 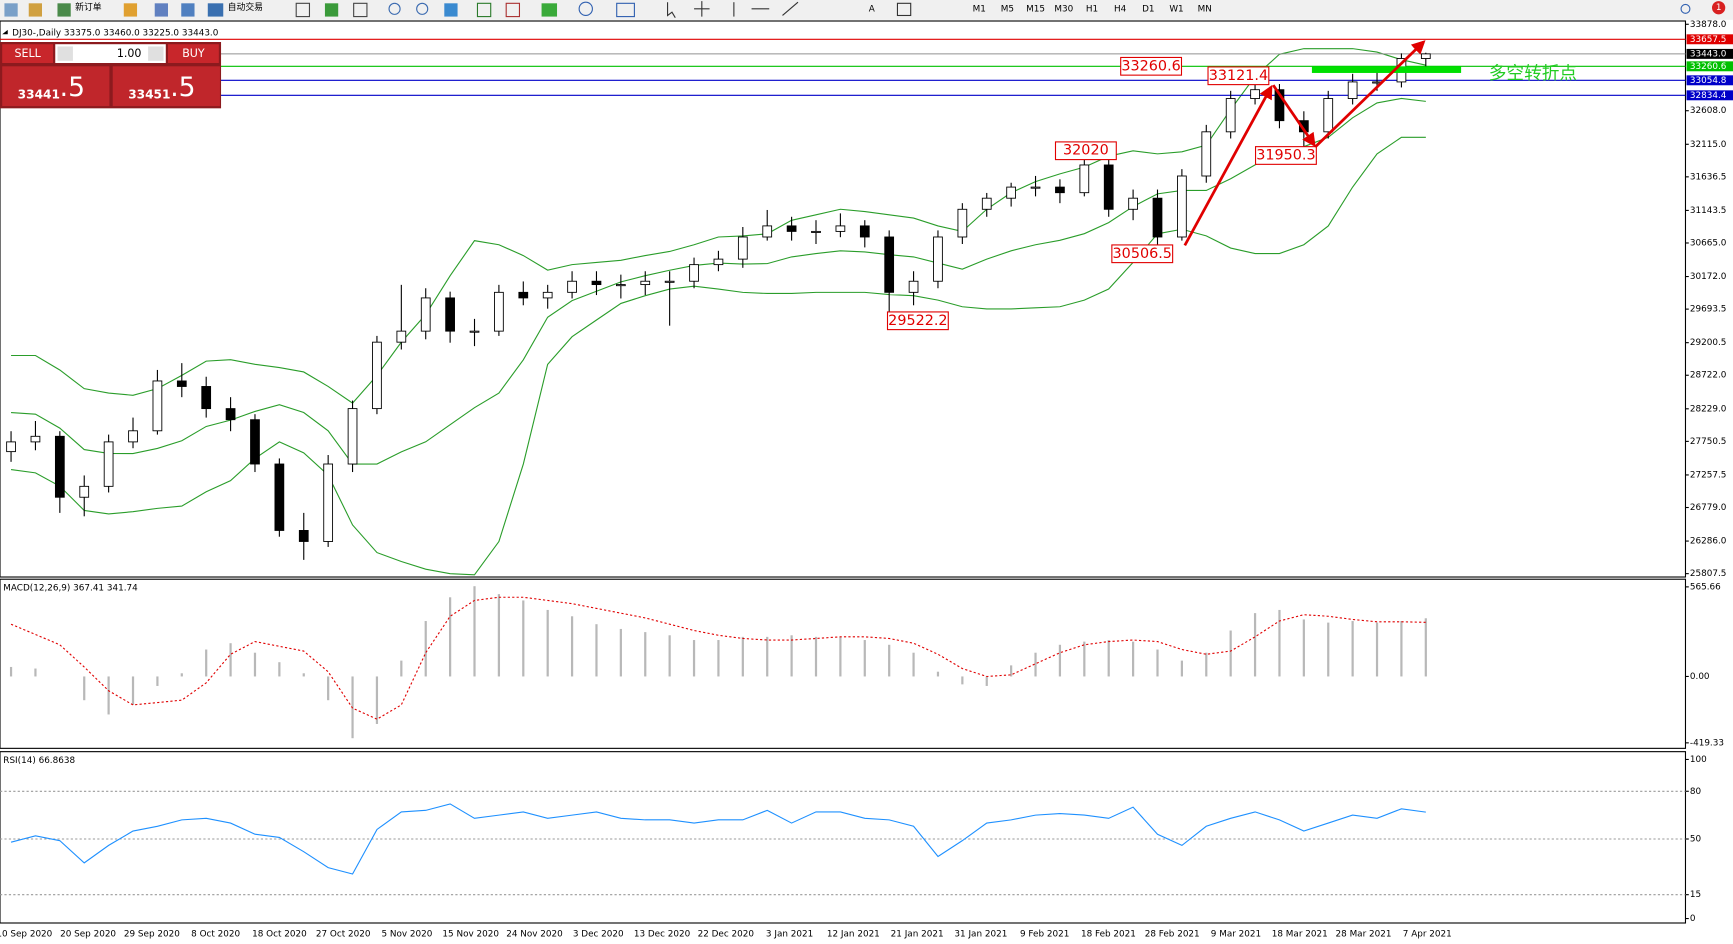 I want to click on x-tick-label: 28 Feb 2021, so click(x=1172, y=935).